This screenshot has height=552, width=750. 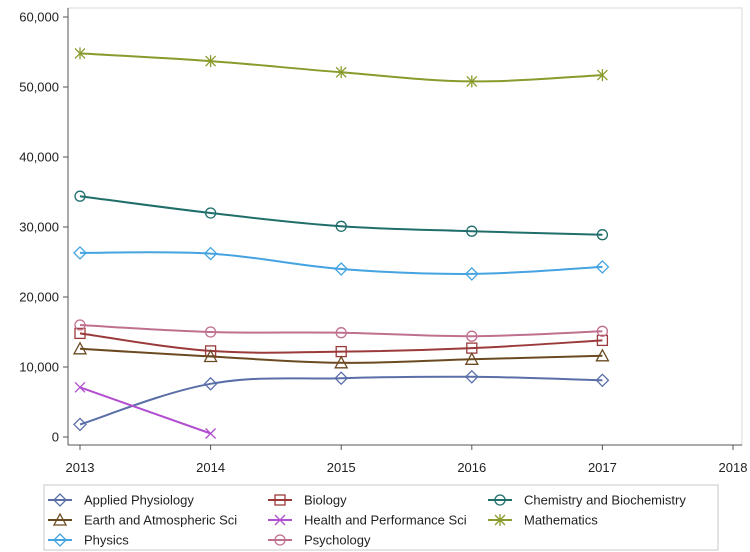 I want to click on legend-item-chemistry-and-biochemistry: Chemistry and Biochemistry, so click(x=587, y=500).